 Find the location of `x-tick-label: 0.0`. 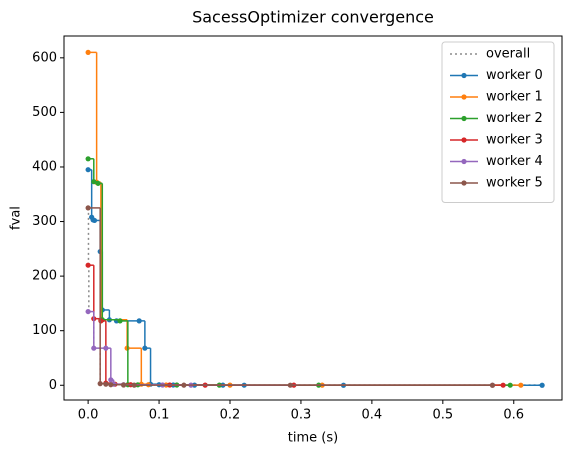

x-tick-label: 0.0 is located at coordinates (88, 415).